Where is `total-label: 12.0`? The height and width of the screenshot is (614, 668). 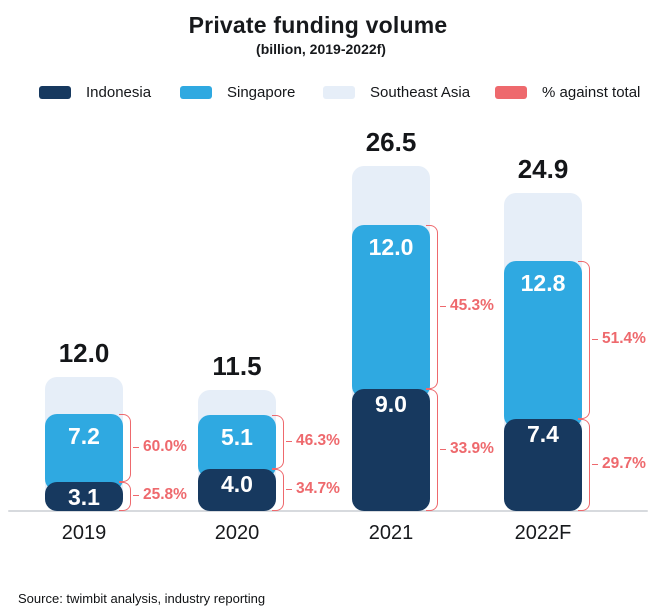
total-label: 12.0 is located at coordinates (84, 353).